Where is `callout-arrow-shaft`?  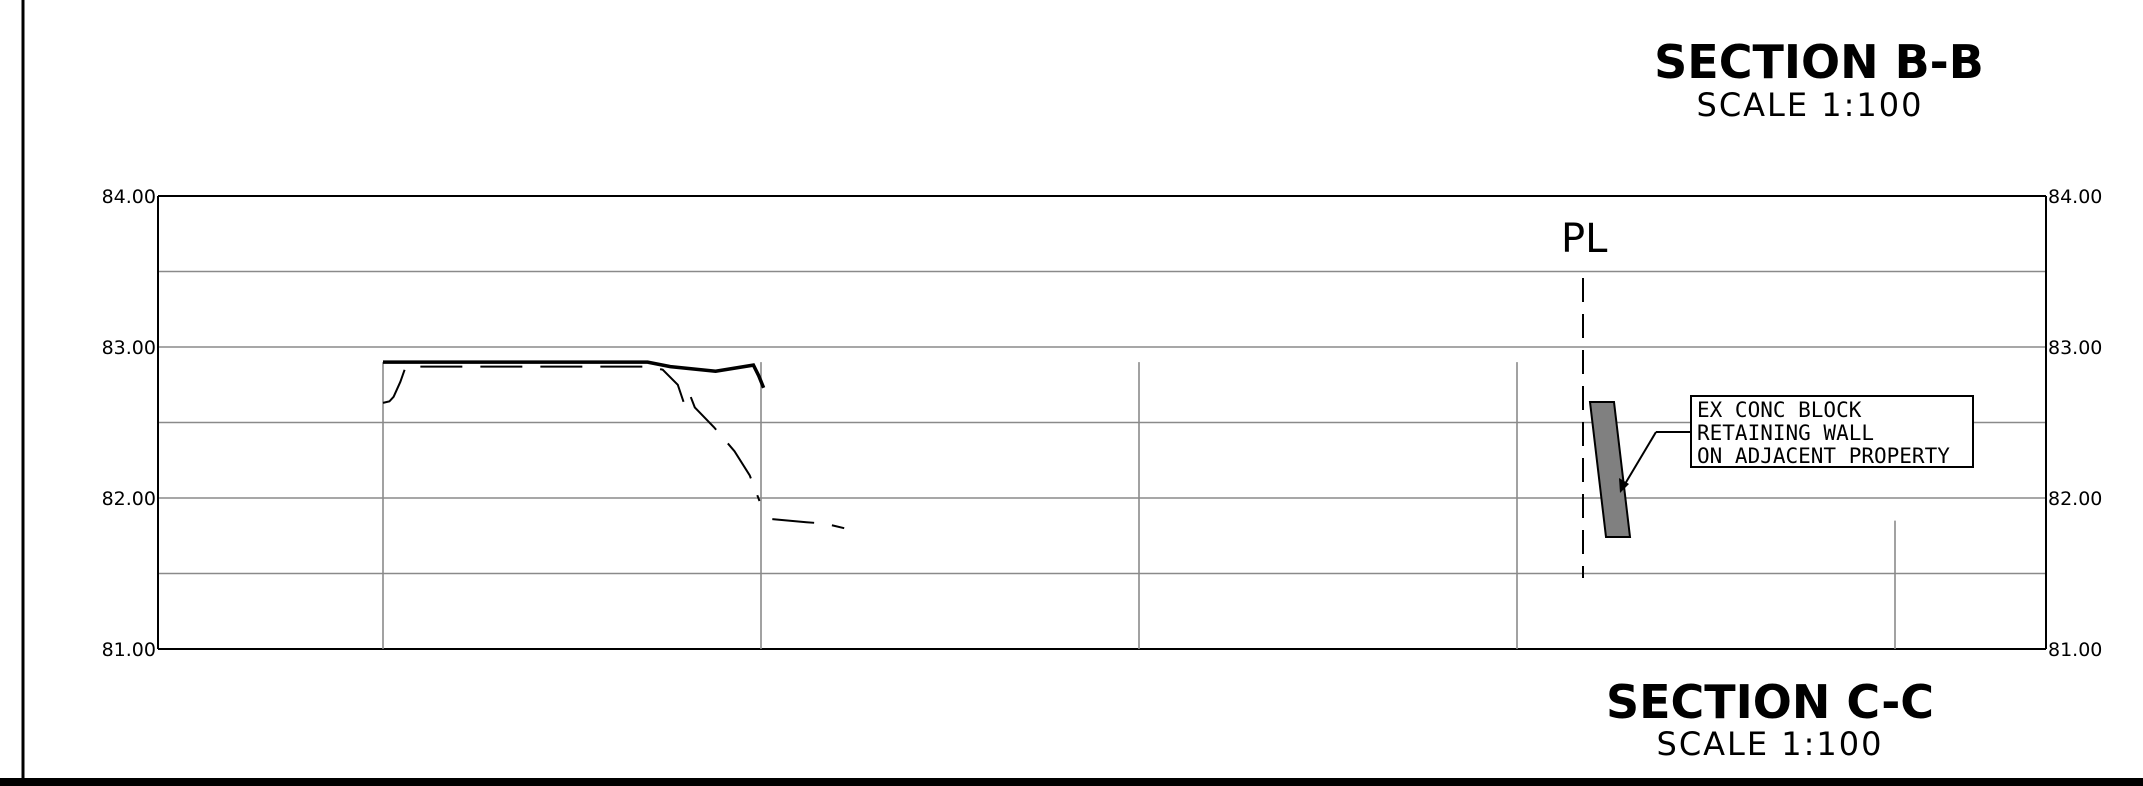 callout-arrow-shaft is located at coordinates (1639, 460).